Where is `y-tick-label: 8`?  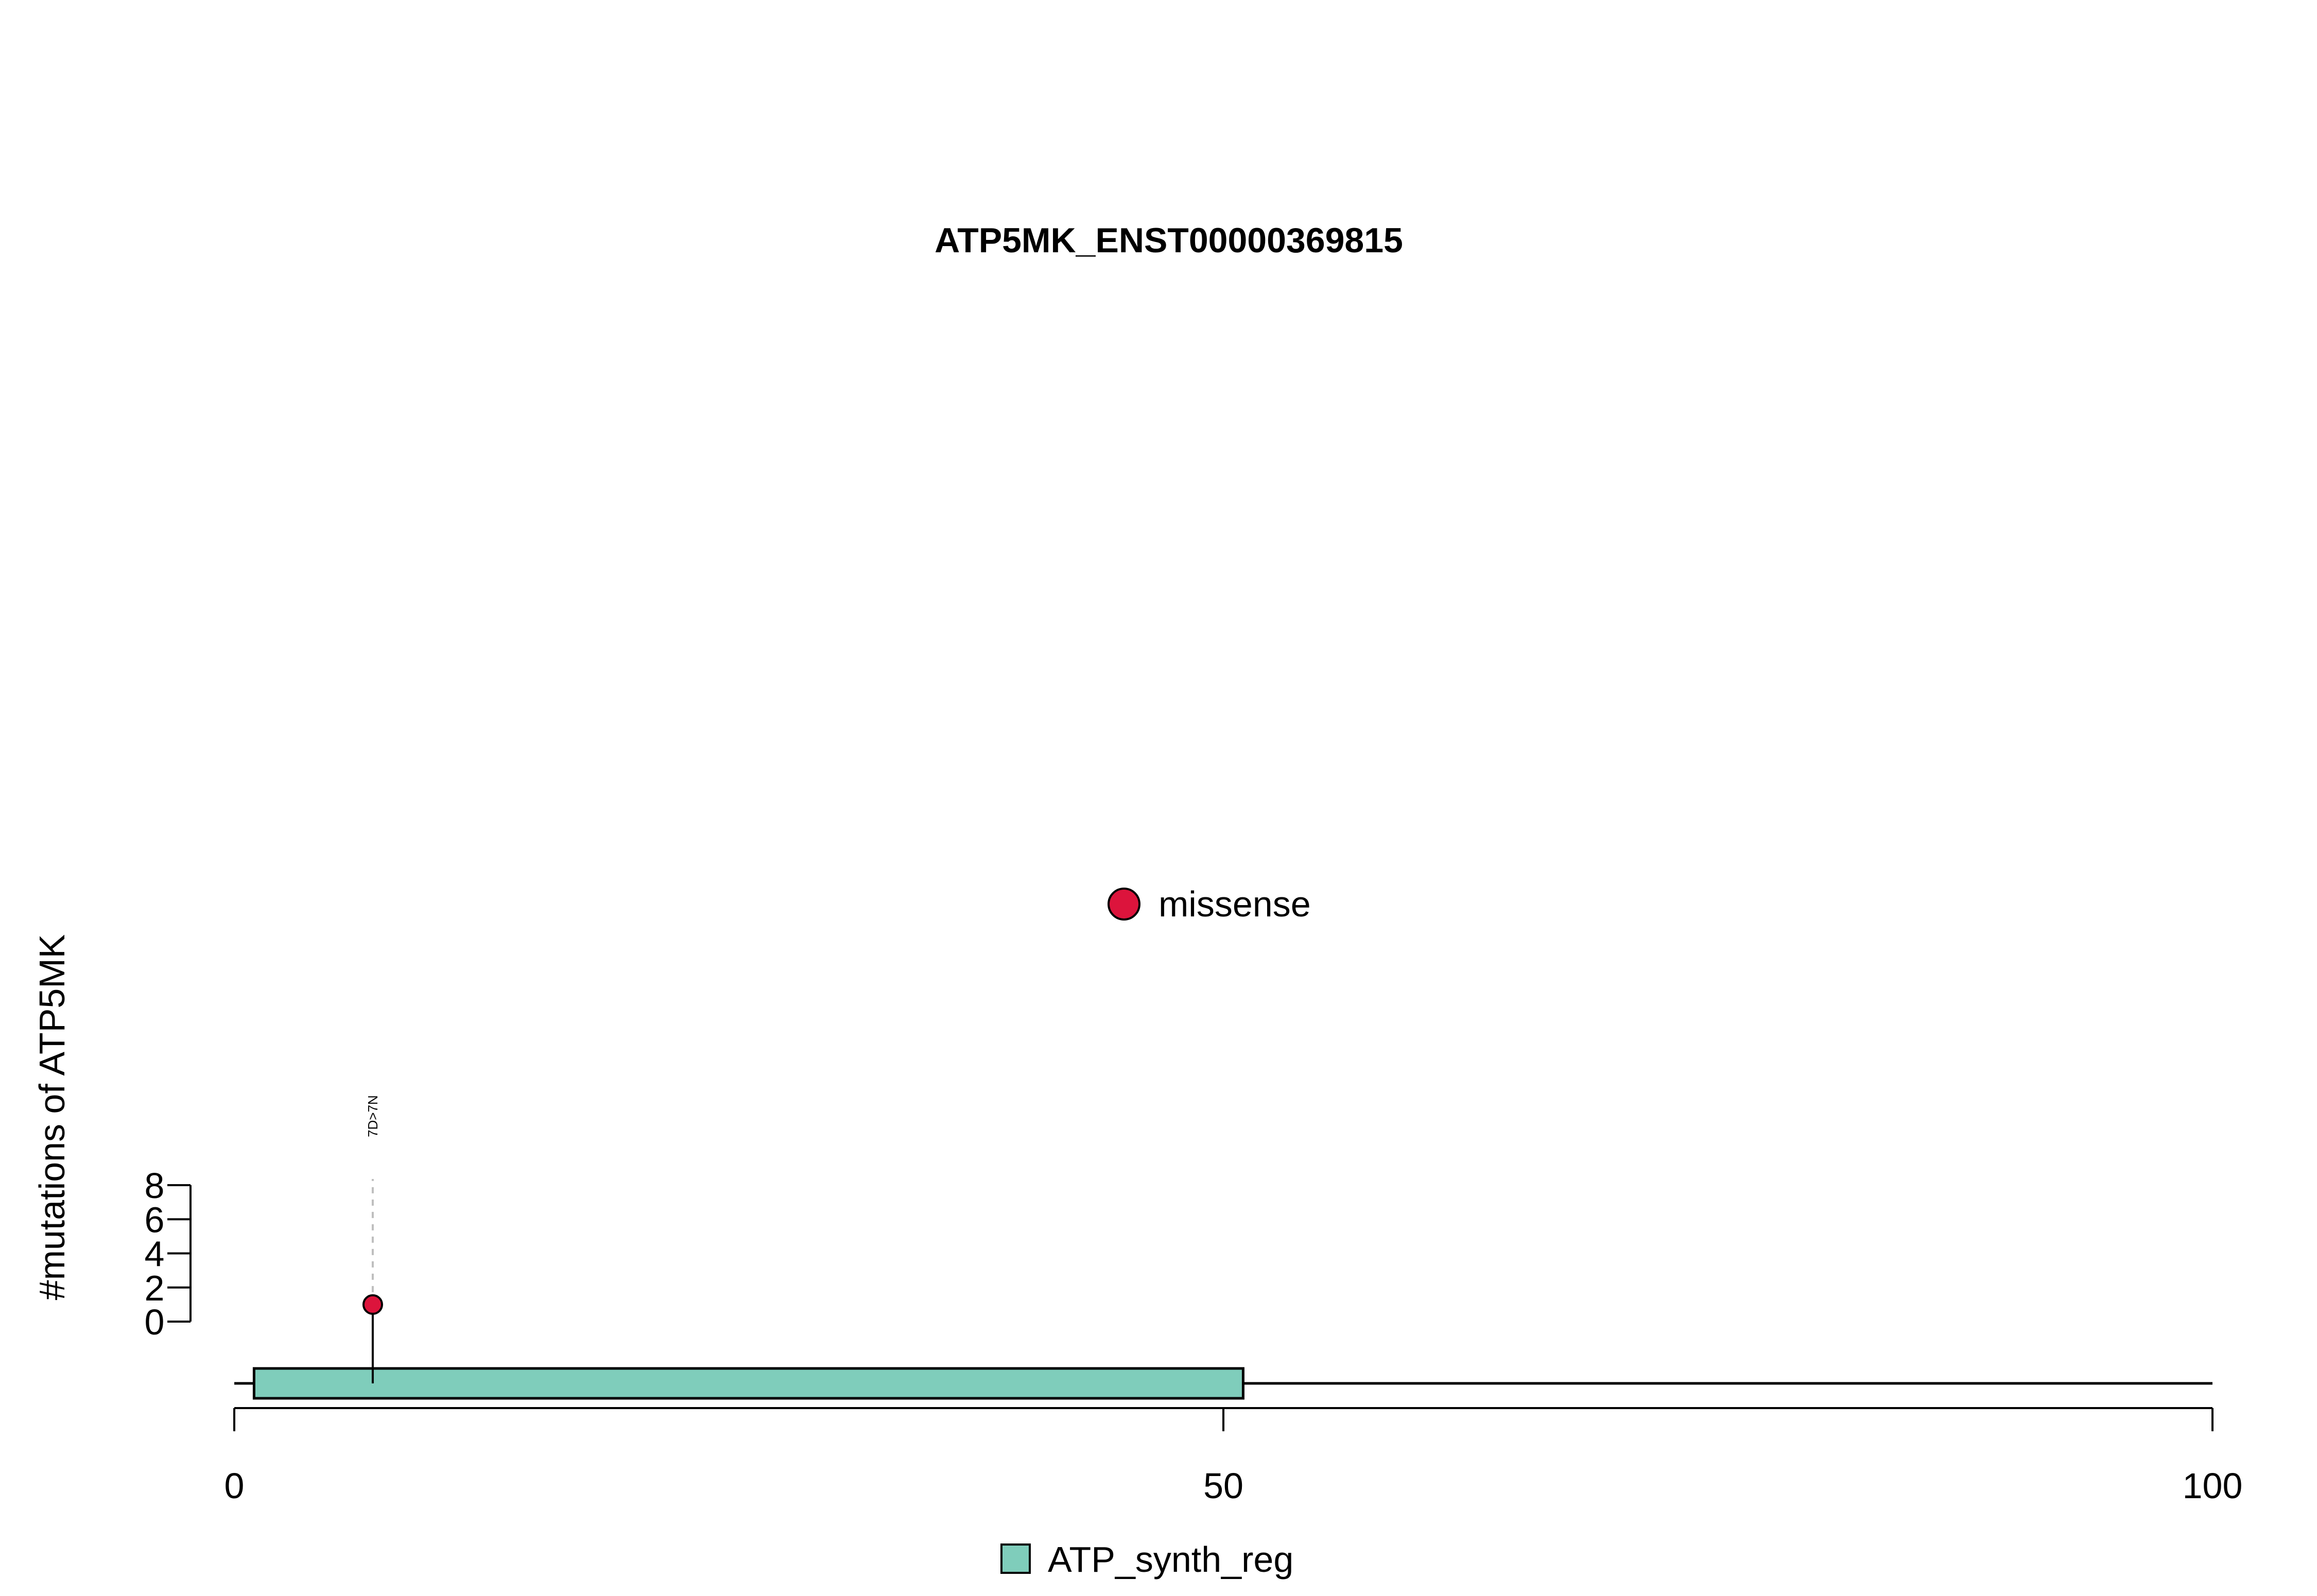
y-tick-label: 8 is located at coordinates (155, 1186).